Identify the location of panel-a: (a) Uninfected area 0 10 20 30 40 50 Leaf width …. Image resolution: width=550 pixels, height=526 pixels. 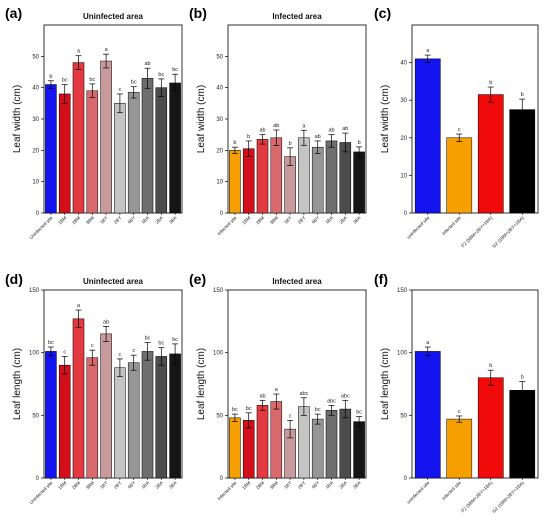
(94, 122).